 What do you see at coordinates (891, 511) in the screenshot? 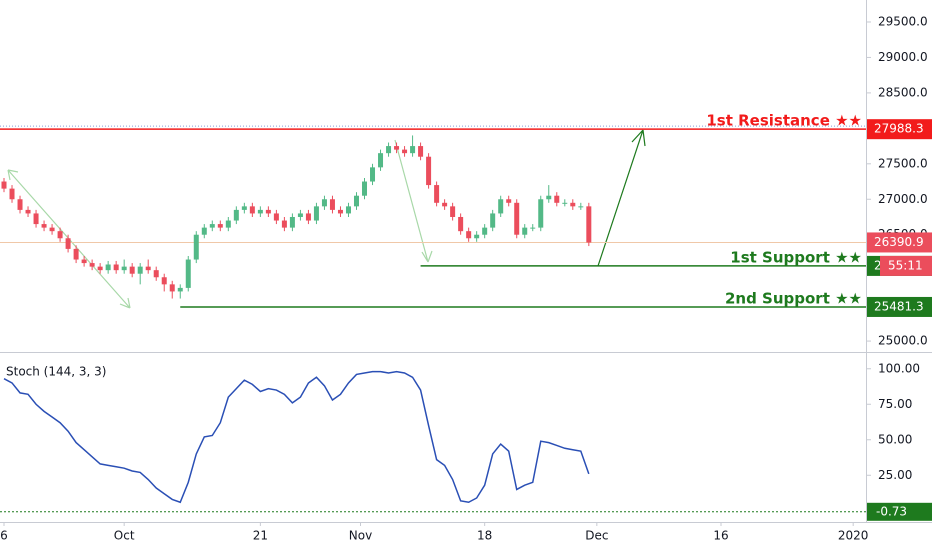
I see `level-value-label: -0.73` at bounding box center [891, 511].